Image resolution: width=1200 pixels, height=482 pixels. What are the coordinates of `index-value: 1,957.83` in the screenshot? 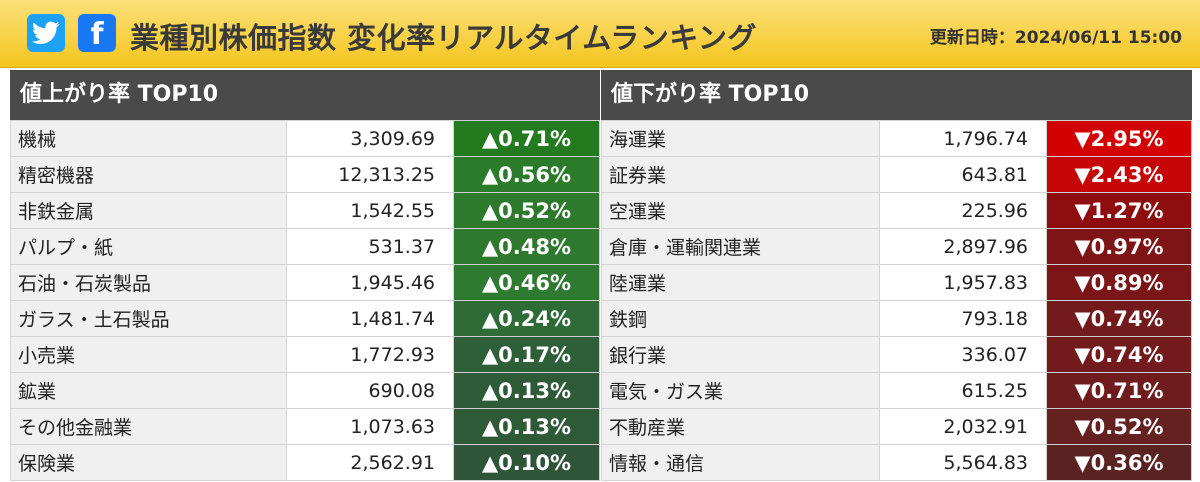 It's located at (963, 282).